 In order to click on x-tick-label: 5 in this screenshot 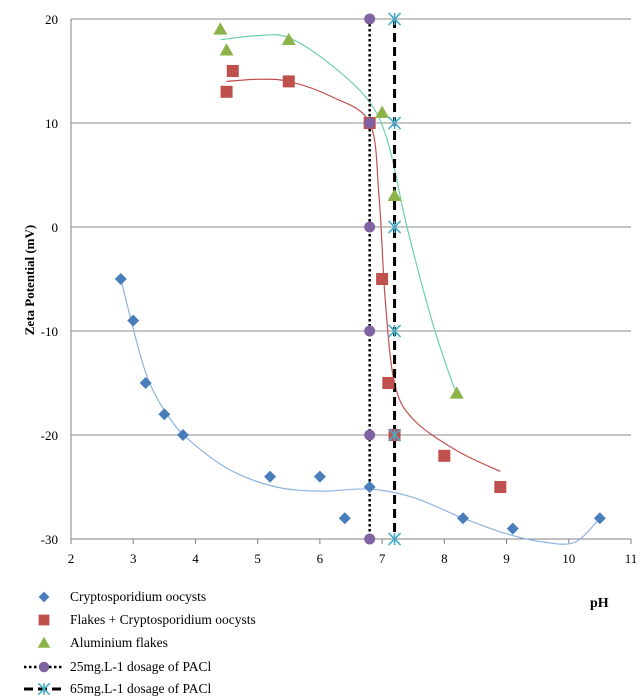, I will do `click(257, 558)`.